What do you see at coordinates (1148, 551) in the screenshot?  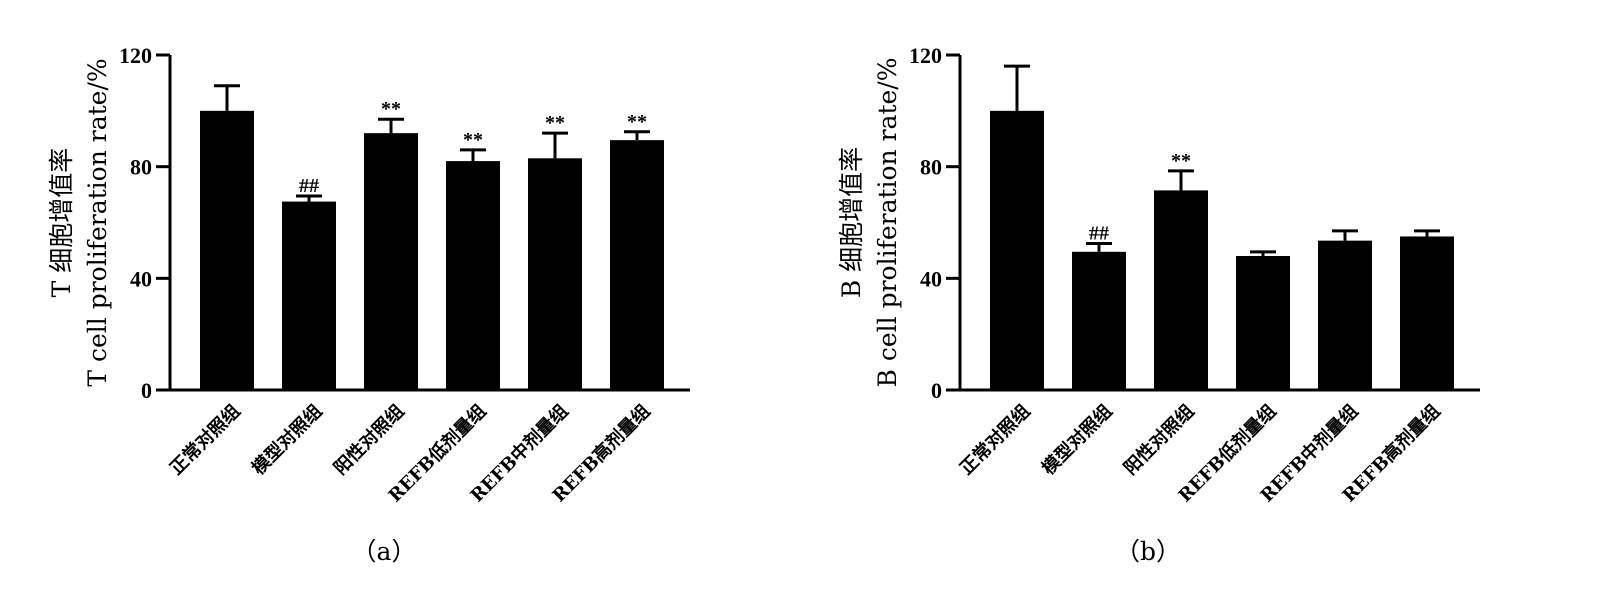 I see `panel-label: （b）` at bounding box center [1148, 551].